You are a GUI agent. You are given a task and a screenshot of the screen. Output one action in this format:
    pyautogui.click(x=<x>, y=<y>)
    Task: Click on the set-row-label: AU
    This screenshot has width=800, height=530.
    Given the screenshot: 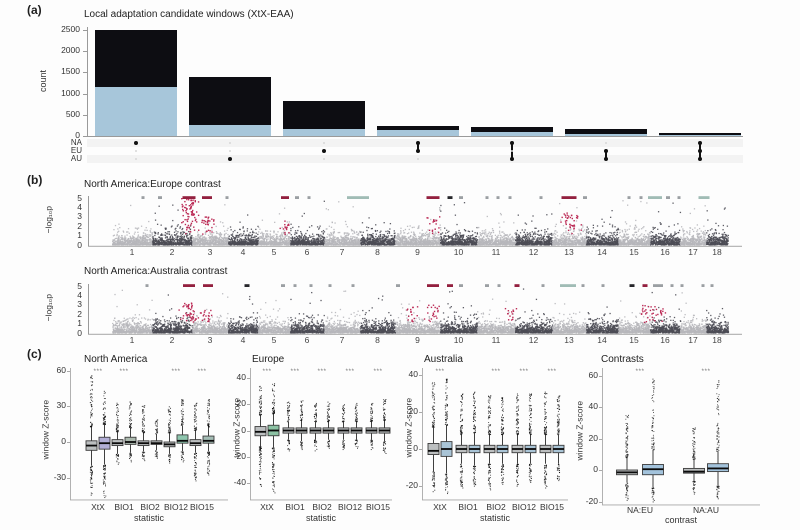 What is the action you would take?
    pyautogui.click(x=76, y=158)
    